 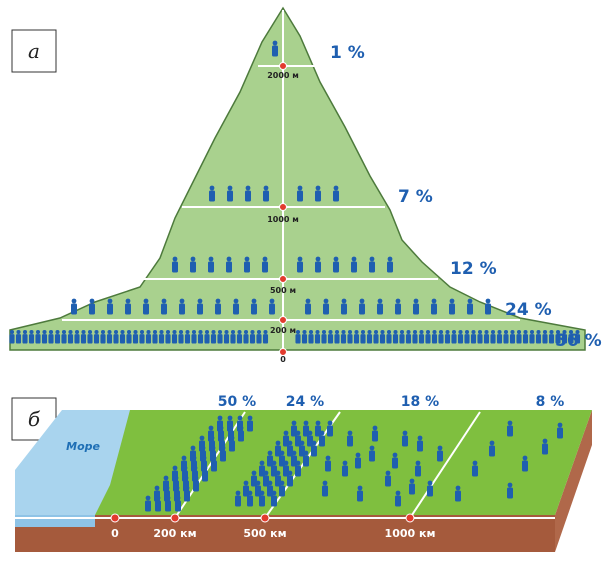 What do you see at coordinates (115, 533) in the screenshot?
I see `distance-label: 0` at bounding box center [115, 533].